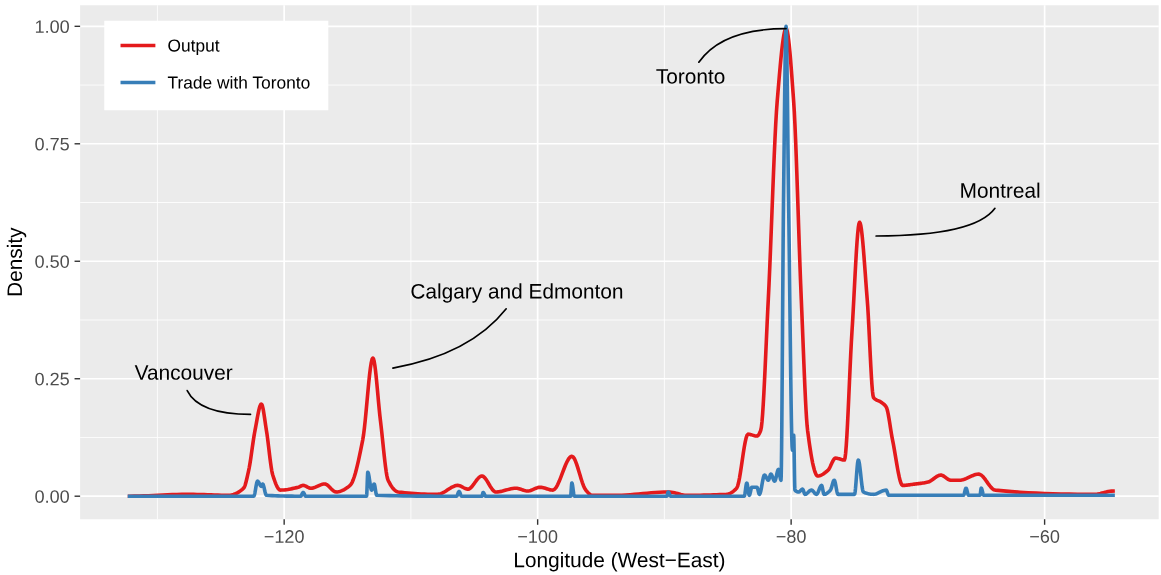 The height and width of the screenshot is (575, 1161). Describe the element at coordinates (183, 372) in the screenshot. I see `annotation: Vancouver` at that location.